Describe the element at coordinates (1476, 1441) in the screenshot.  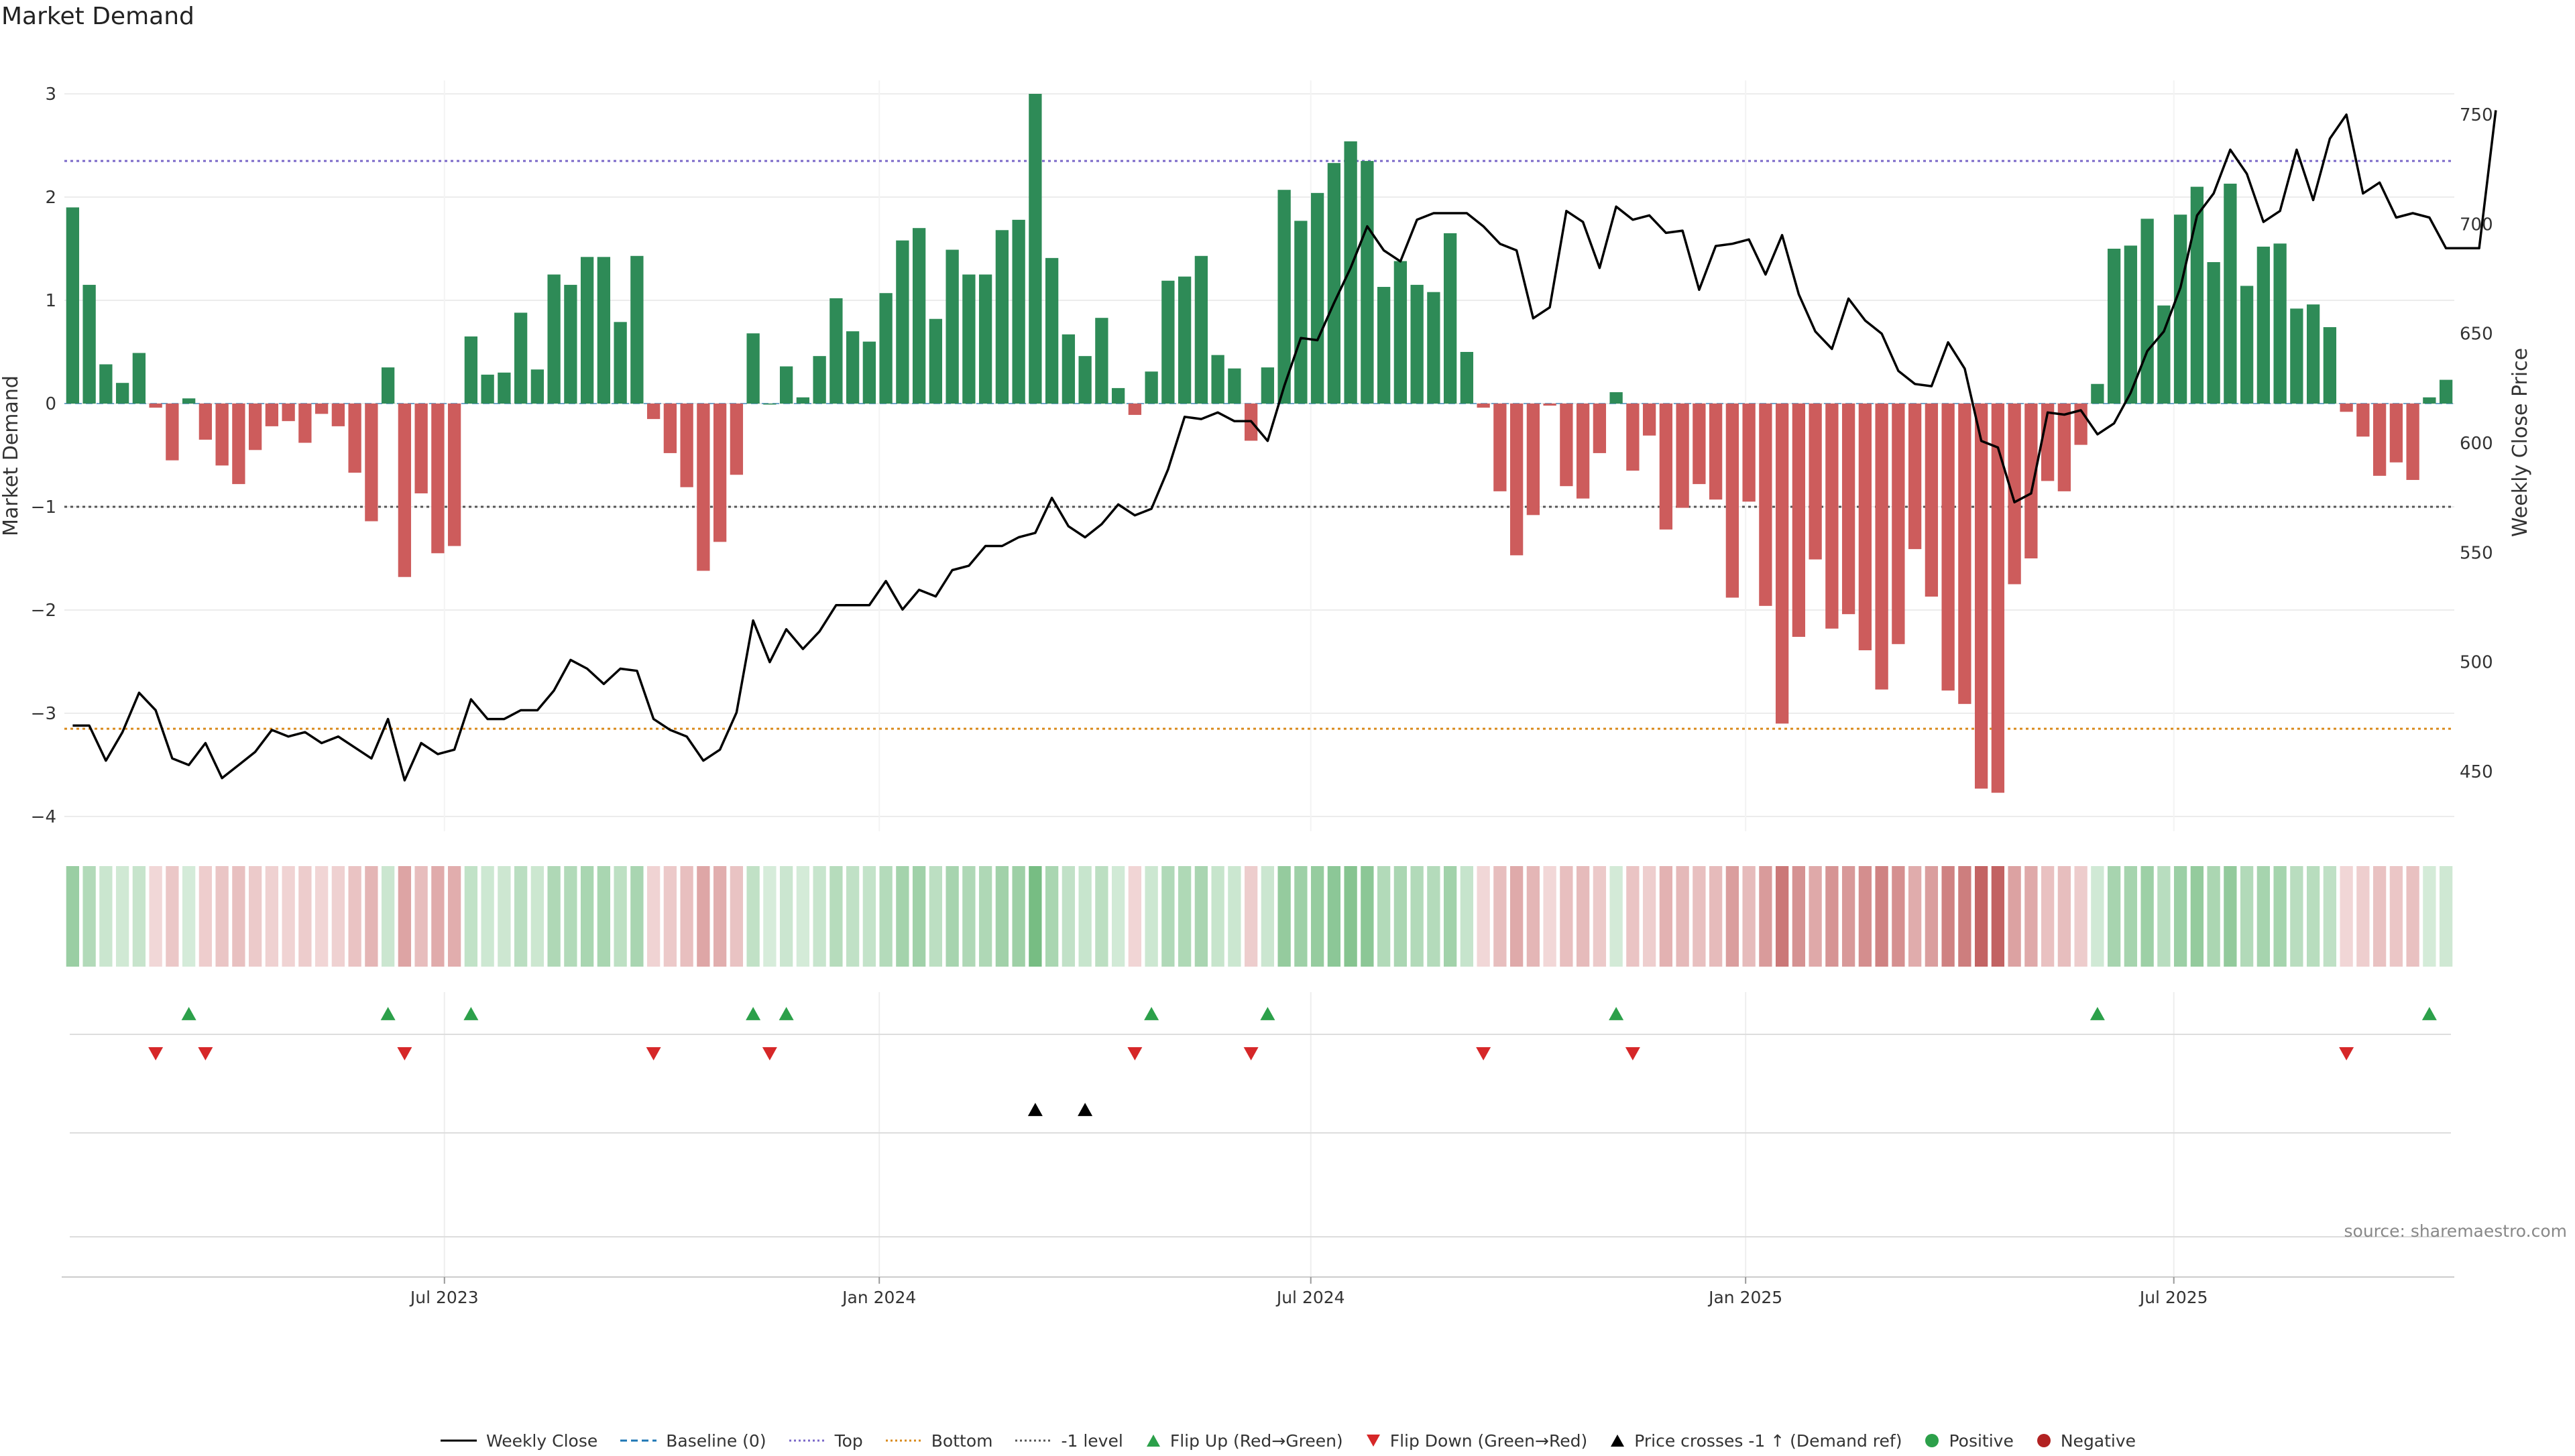
I see `legend-item: Flip Down (Green→Red)` at that location.